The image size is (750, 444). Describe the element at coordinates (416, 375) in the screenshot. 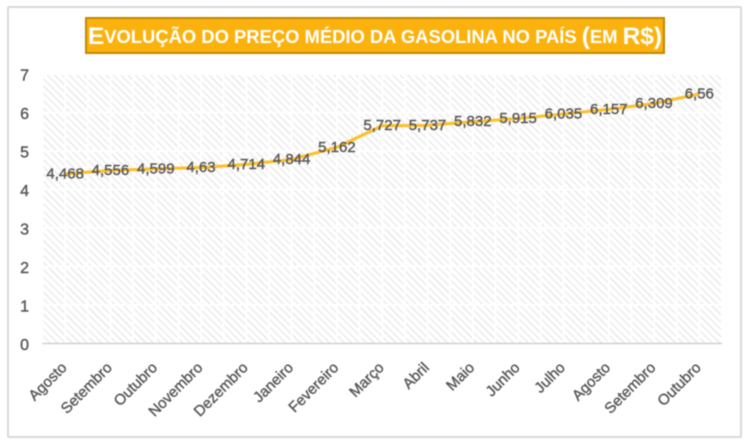

I see `svg-text: Abril` at that location.